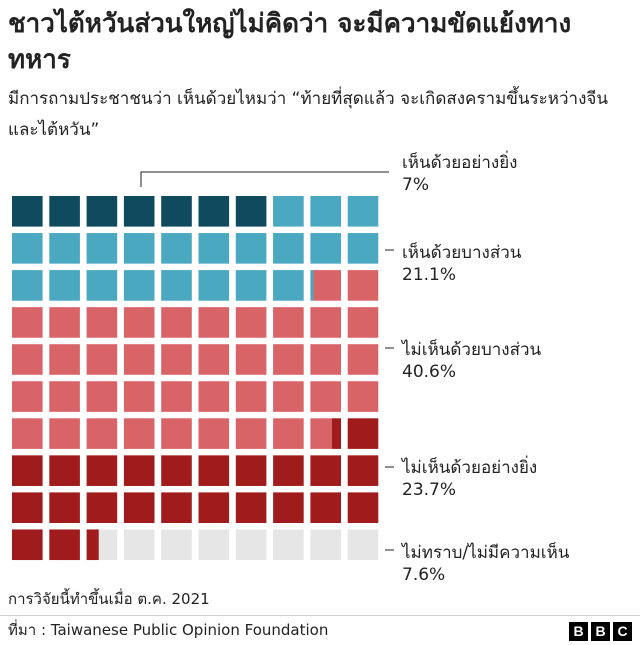 Image resolution: width=640 pixels, height=645 pixels. Describe the element at coordinates (460, 163) in the screenshot. I see `legend-name: เห็นด้วยอย่างยิ่ง` at that location.